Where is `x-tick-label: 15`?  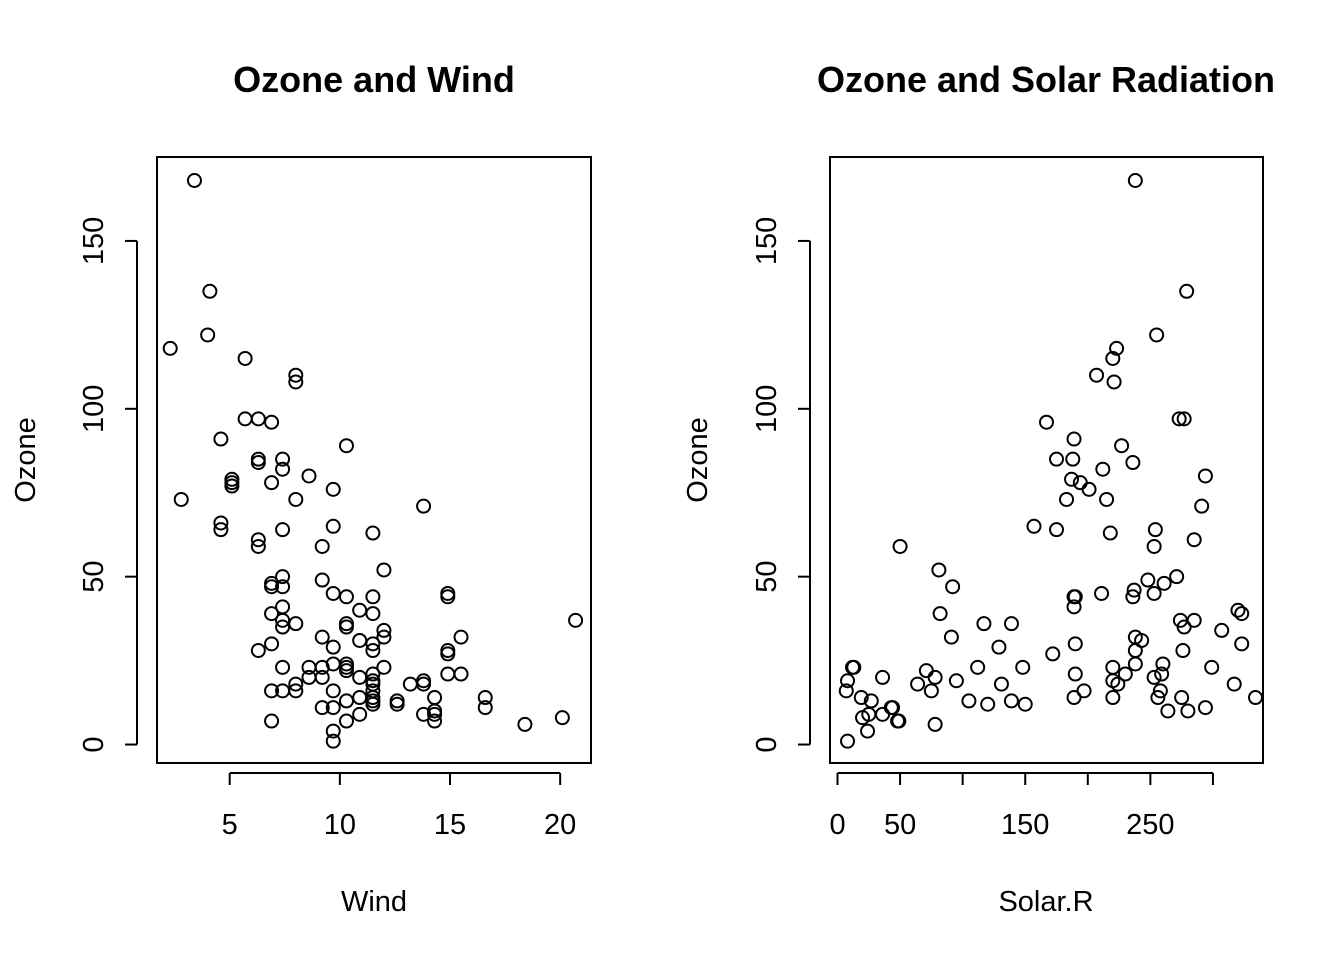
x-tick-label: 15 is located at coordinates (450, 825).